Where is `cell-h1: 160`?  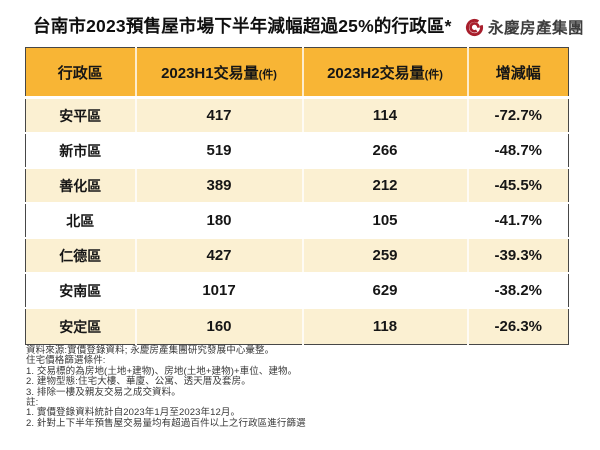 cell-h1: 160 is located at coordinates (219, 326).